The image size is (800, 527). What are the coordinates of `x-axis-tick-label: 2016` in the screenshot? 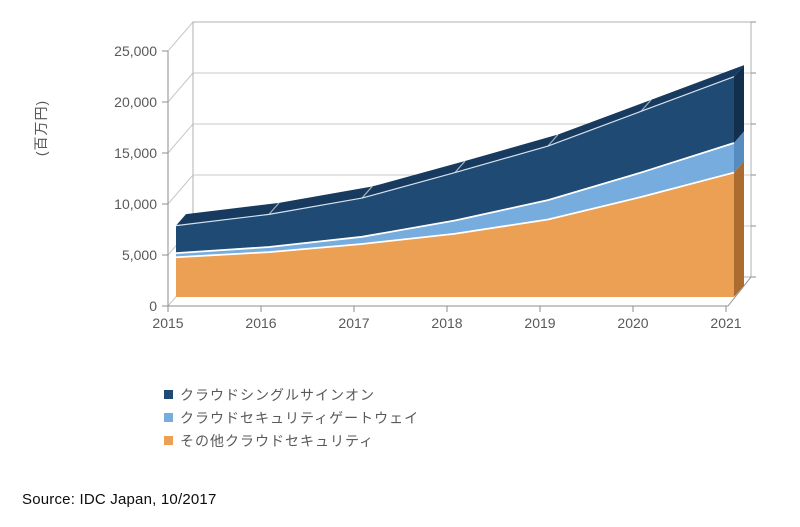 It's located at (260, 323).